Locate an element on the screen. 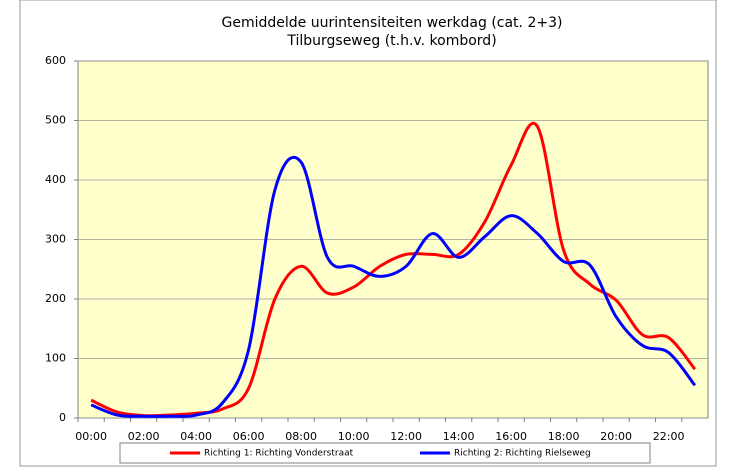 The image size is (734, 471). y-tick-label: 0 is located at coordinates (62, 417).